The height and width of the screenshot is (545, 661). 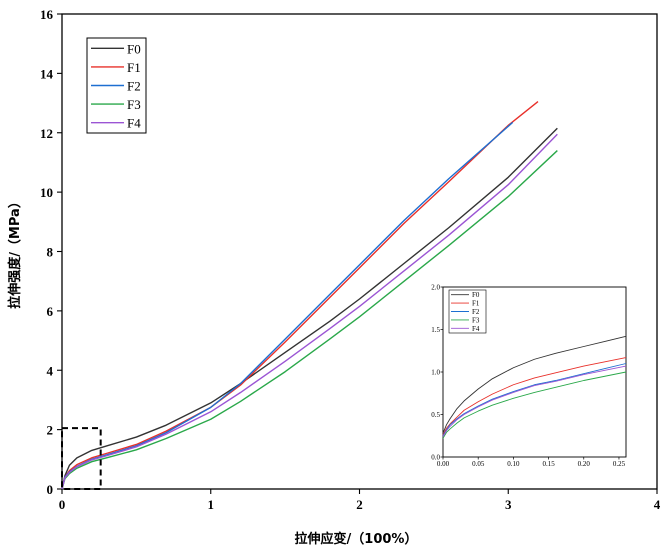 What do you see at coordinates (476, 295) in the screenshot?
I see `inset-legend-label-f0: F0` at bounding box center [476, 295].